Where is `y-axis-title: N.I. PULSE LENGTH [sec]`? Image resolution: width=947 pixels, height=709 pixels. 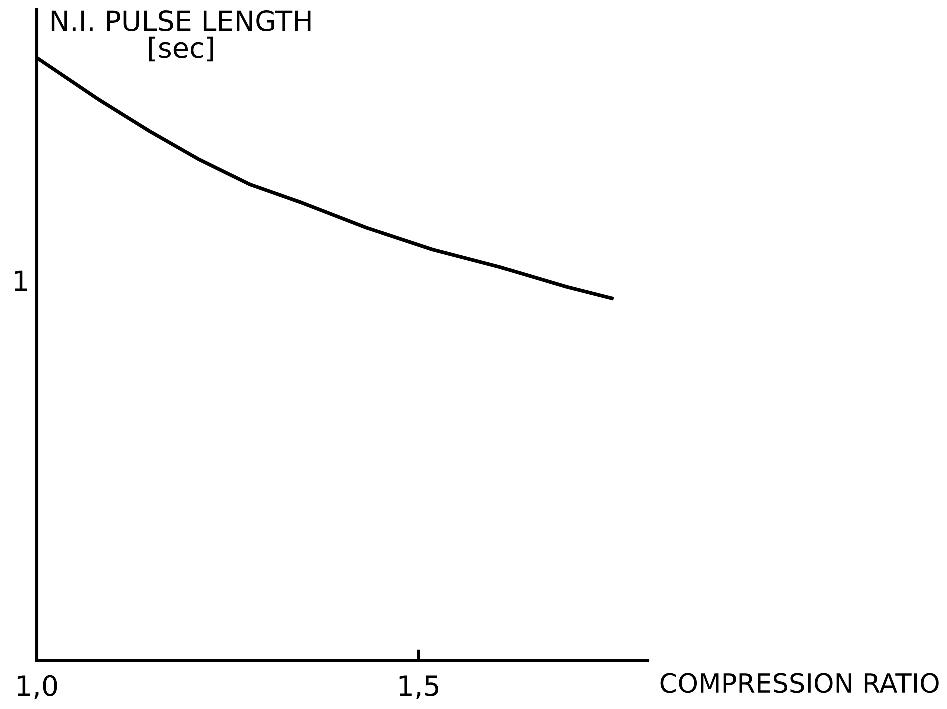 y-axis-title: N.I. PULSE LENGTH [sec] is located at coordinates (181, 36).